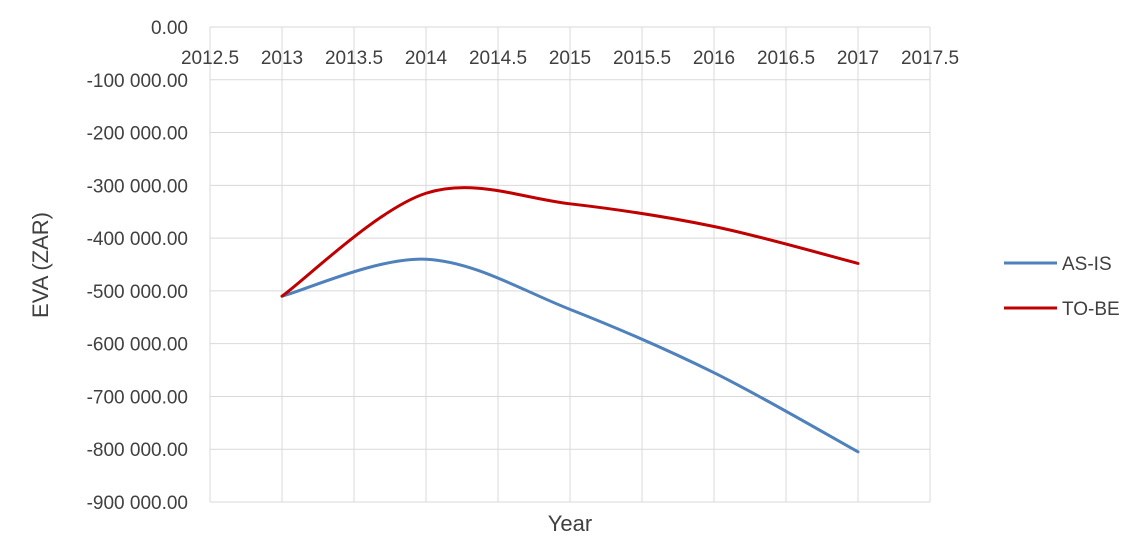 This screenshot has width=1140, height=557. I want to click on legend: AS-IS TO-BE, so click(1062, 287).